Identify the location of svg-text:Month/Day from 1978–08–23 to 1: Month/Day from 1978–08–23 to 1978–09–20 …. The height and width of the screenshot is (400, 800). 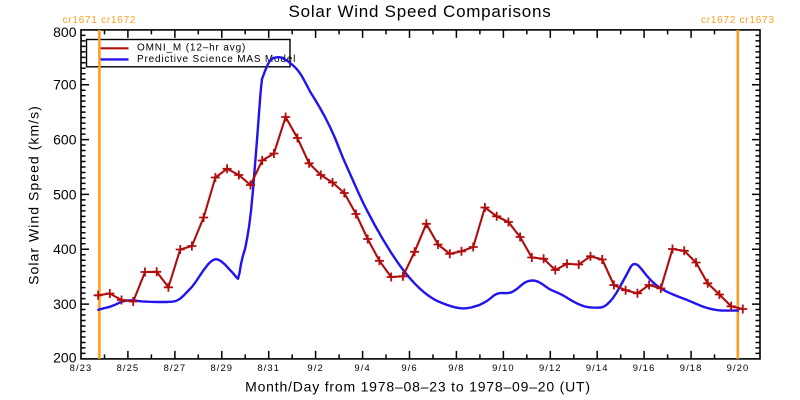
(418, 387).